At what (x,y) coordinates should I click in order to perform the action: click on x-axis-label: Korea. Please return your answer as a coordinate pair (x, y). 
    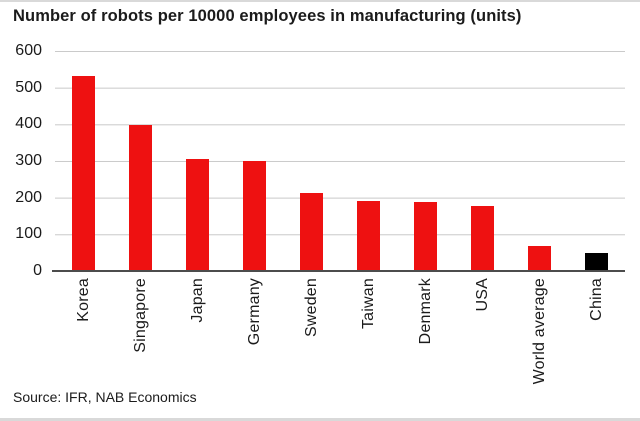
    Looking at the image, I should click on (83, 300).